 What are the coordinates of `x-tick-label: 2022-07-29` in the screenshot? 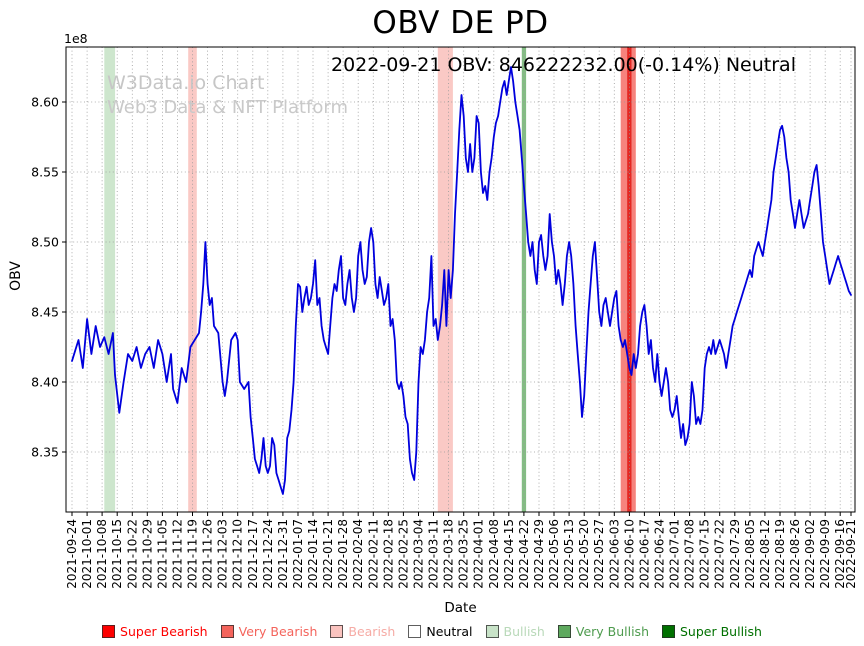 It's located at (735, 554).